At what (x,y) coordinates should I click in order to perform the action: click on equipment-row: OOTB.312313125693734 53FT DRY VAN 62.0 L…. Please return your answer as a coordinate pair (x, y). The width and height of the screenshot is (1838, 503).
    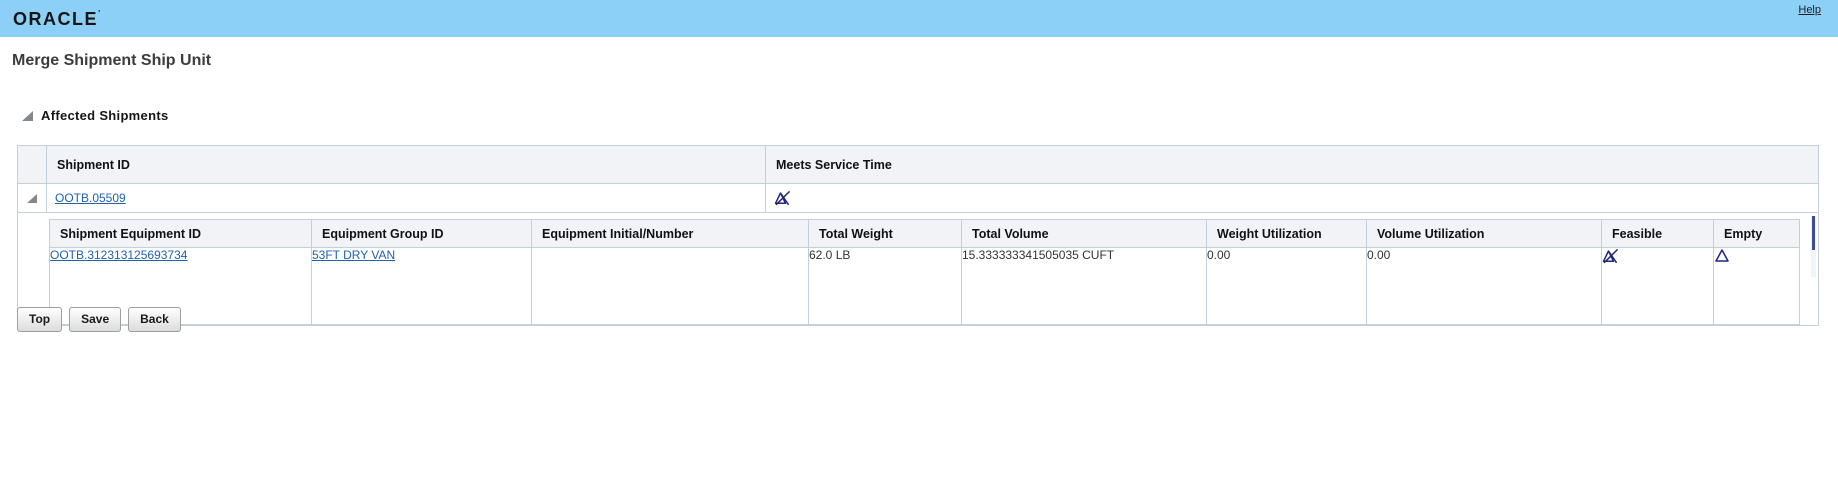
    Looking at the image, I should click on (924, 286).